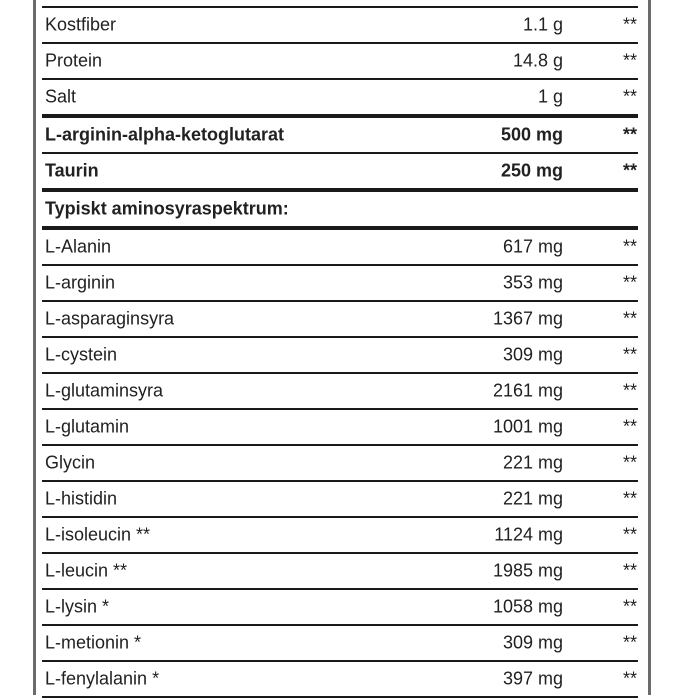  I want to click on row-name: L-cystein, so click(81, 354).